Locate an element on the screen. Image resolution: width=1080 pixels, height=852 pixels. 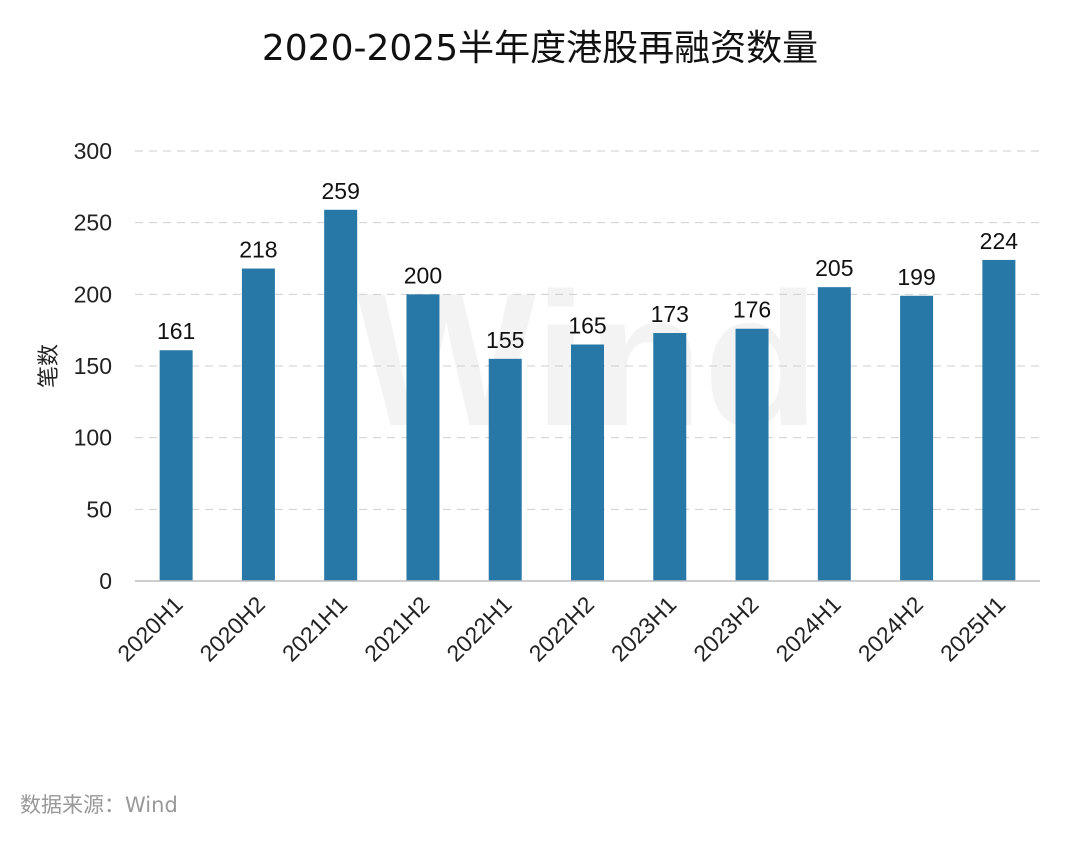
x-tick-label-2022H1: 2022H1 is located at coordinates (478, 628).